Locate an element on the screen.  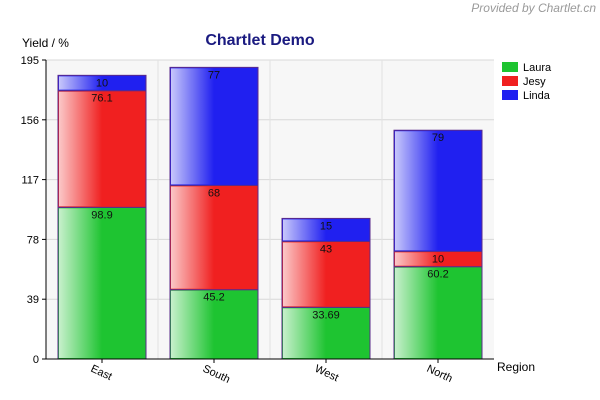
legend-swatch-linda is located at coordinates (510, 95).